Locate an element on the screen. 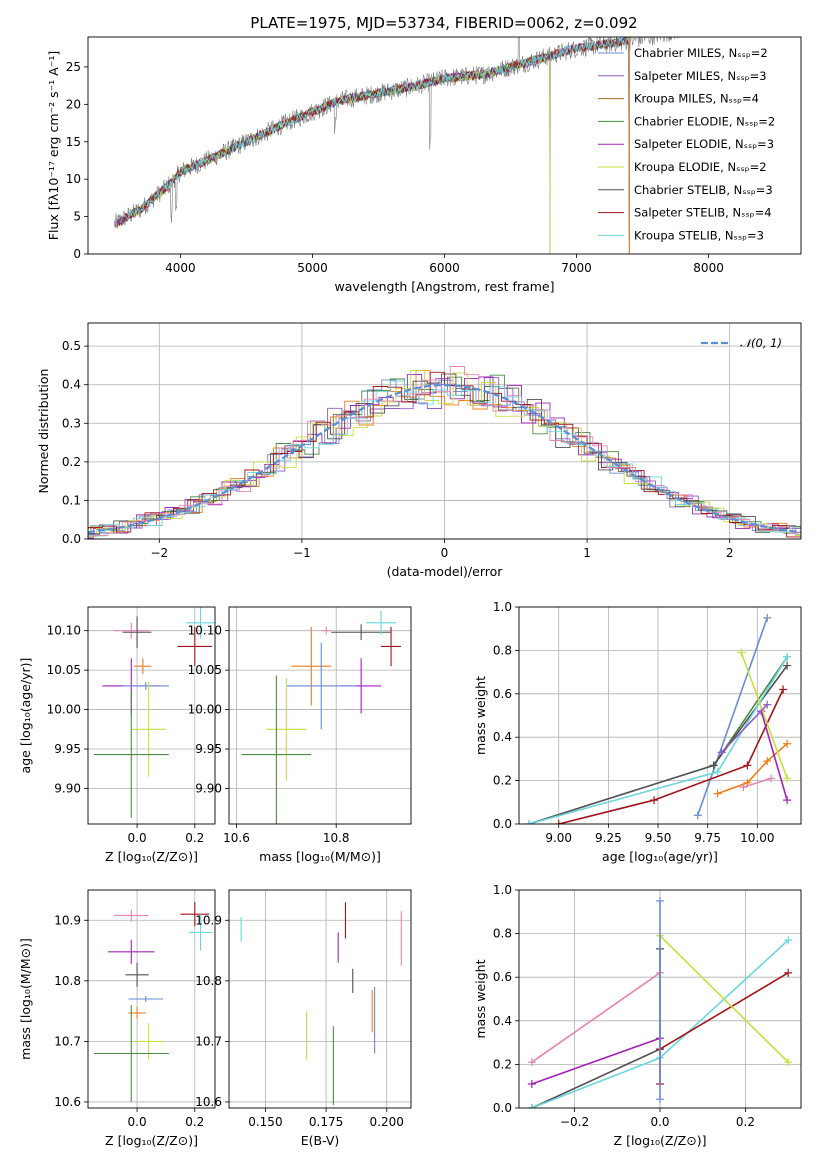  gaussian-curve is located at coordinates (444, 458).